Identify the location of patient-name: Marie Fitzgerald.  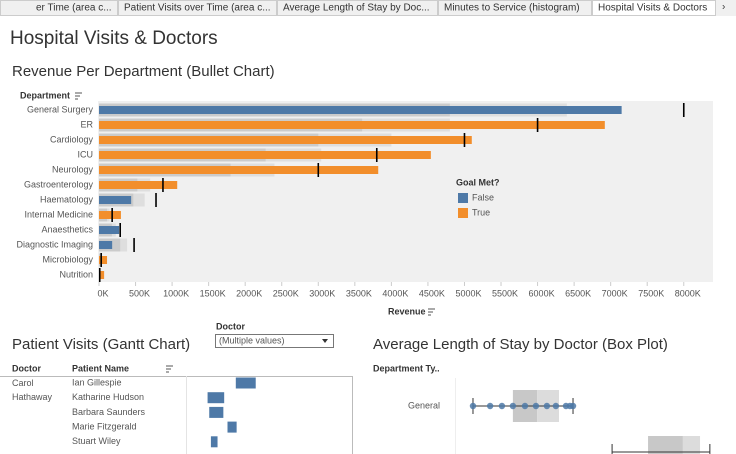
(104, 426).